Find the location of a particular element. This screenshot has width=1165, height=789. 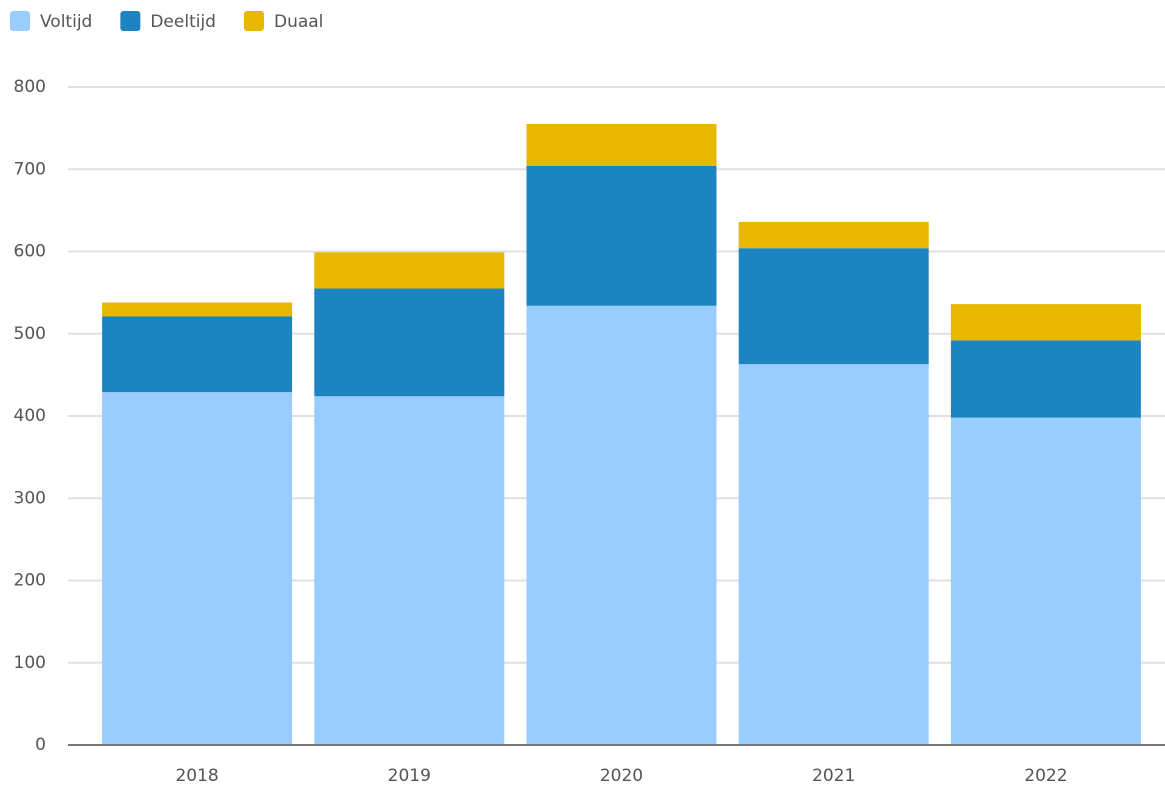

y-tick-label: 200 is located at coordinates (30, 581).